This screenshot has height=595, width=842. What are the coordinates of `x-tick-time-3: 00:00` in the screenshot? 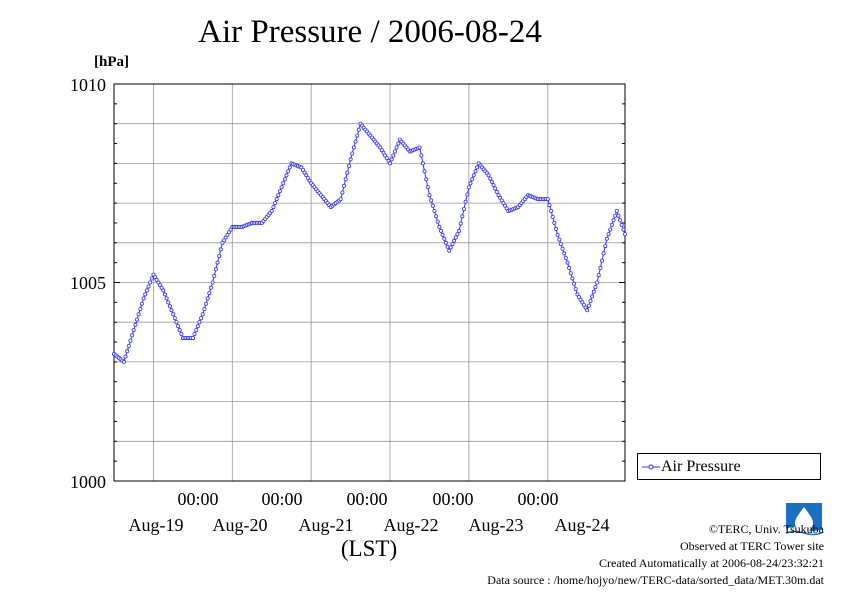 It's located at (367, 499).